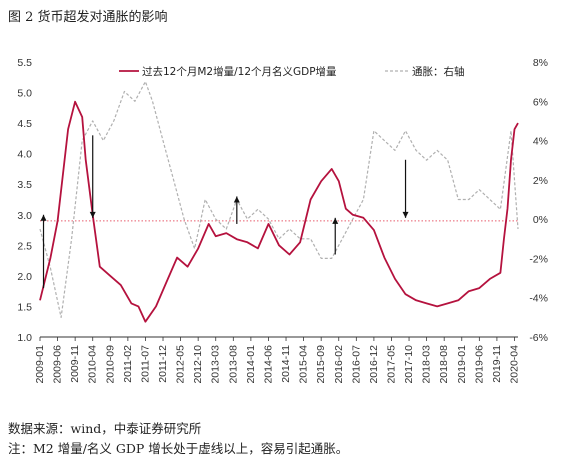 The image size is (563, 467). Describe the element at coordinates (24, 185) in the screenshot. I see `y-left-tick-label: 3.5` at that location.